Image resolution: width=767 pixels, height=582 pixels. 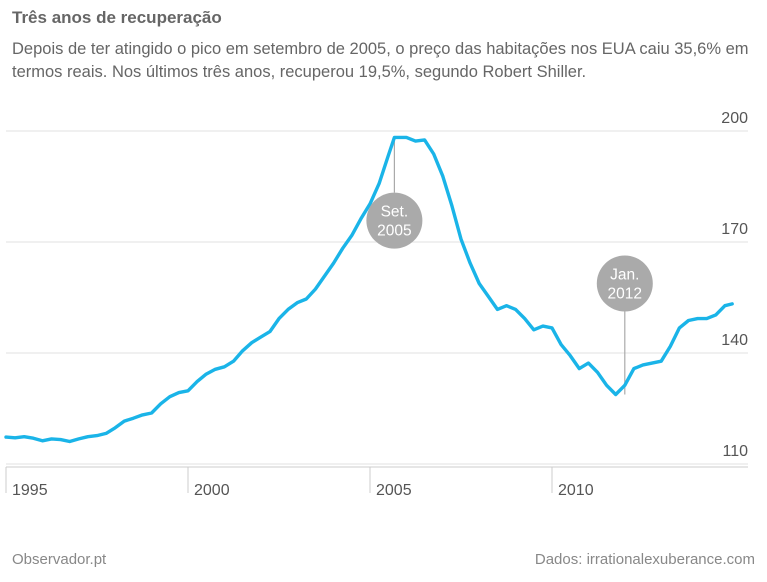 What do you see at coordinates (212, 490) in the screenshot?
I see `x-tick-label-2000: 2000` at bounding box center [212, 490].